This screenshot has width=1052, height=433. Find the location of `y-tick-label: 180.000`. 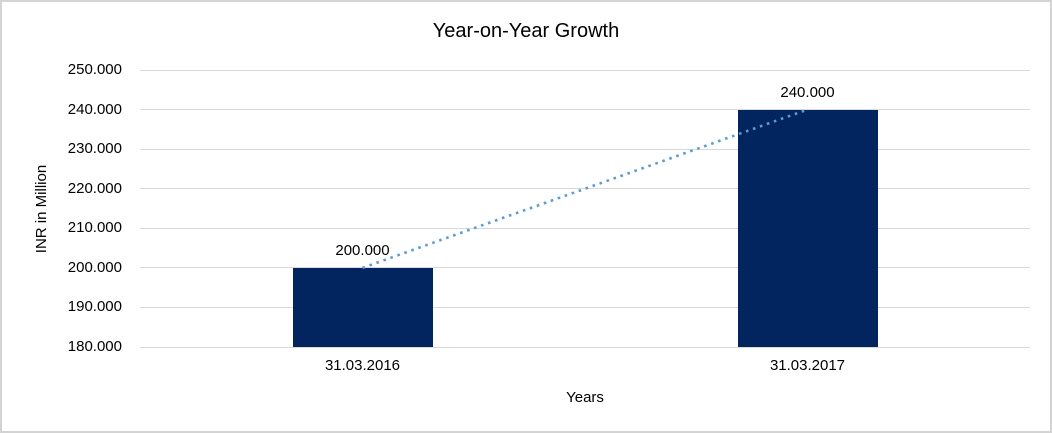

y-tick-label: 180.000 is located at coordinates (94, 346).